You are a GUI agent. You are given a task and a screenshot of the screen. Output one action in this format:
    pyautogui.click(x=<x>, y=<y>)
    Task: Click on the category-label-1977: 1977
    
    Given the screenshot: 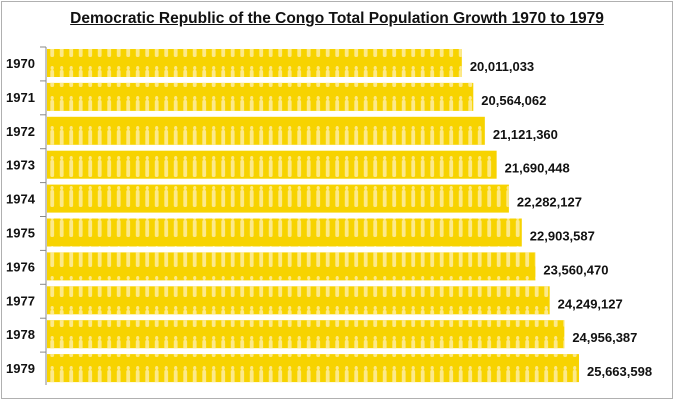 What is the action you would take?
    pyautogui.click(x=20, y=300)
    